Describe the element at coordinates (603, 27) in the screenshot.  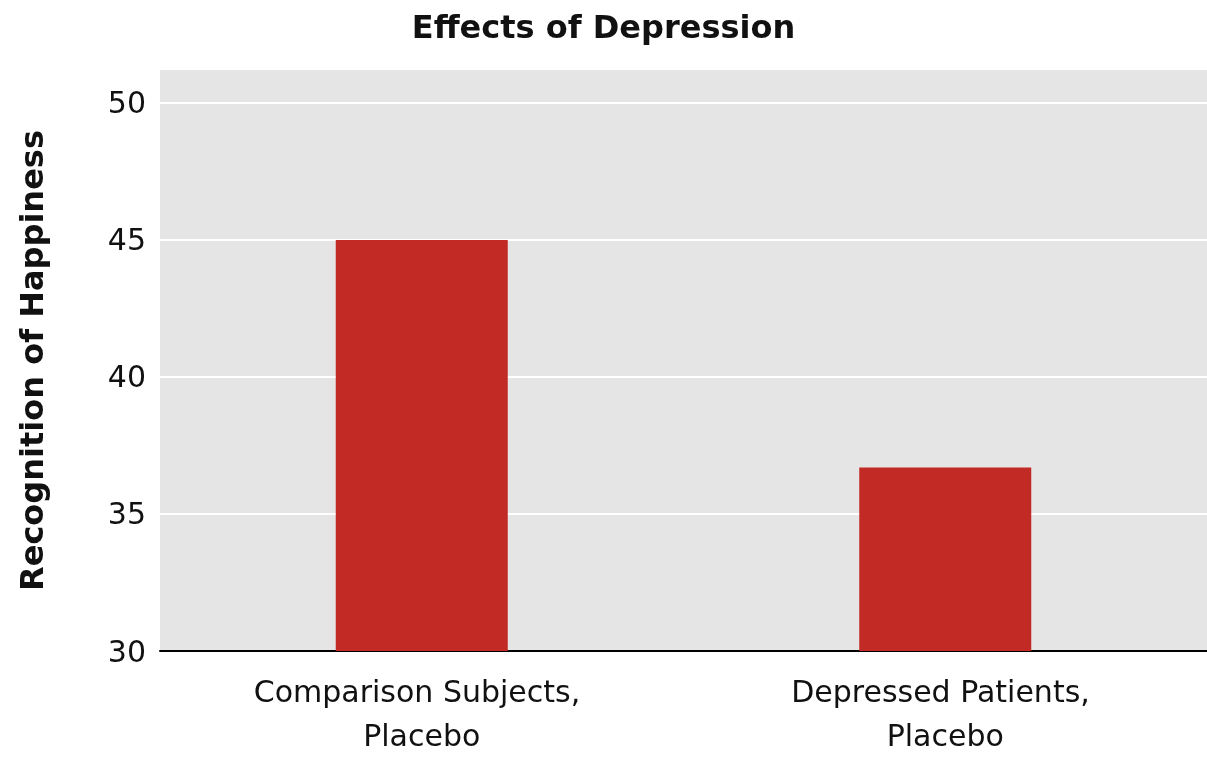
I see `chart-title: Effects of Depression` at that location.